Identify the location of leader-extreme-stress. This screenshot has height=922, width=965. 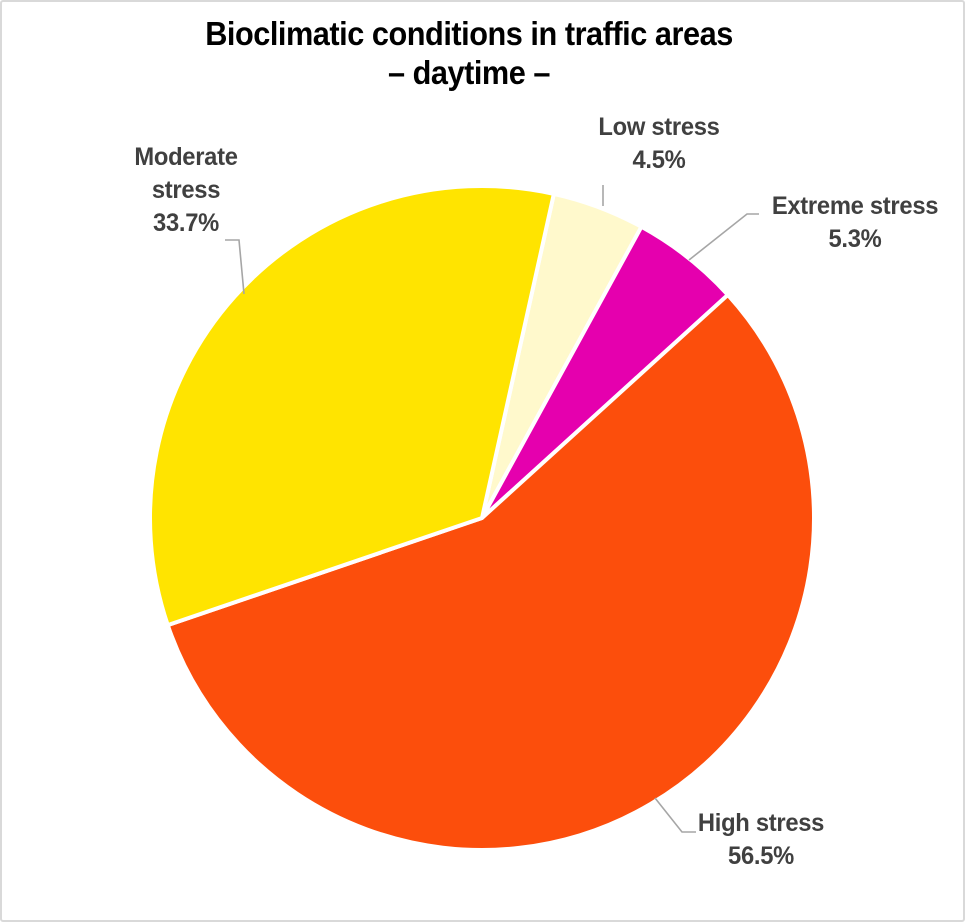
(723, 237).